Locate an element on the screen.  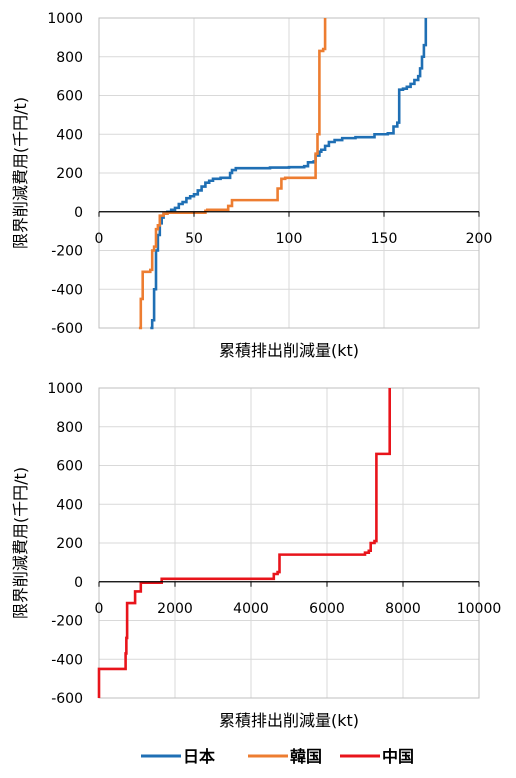
bottom-xtick-label-5: 10000 is located at coordinates (479, 609).